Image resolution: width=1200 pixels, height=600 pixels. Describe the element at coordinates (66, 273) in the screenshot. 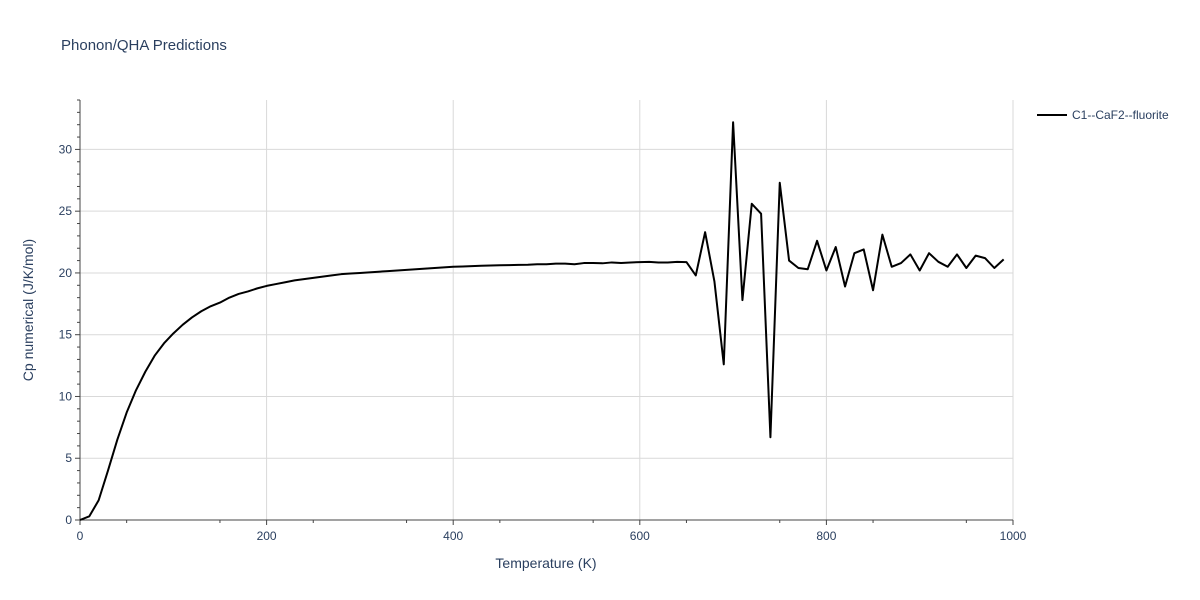

I see `y-tick-label: 20` at that location.